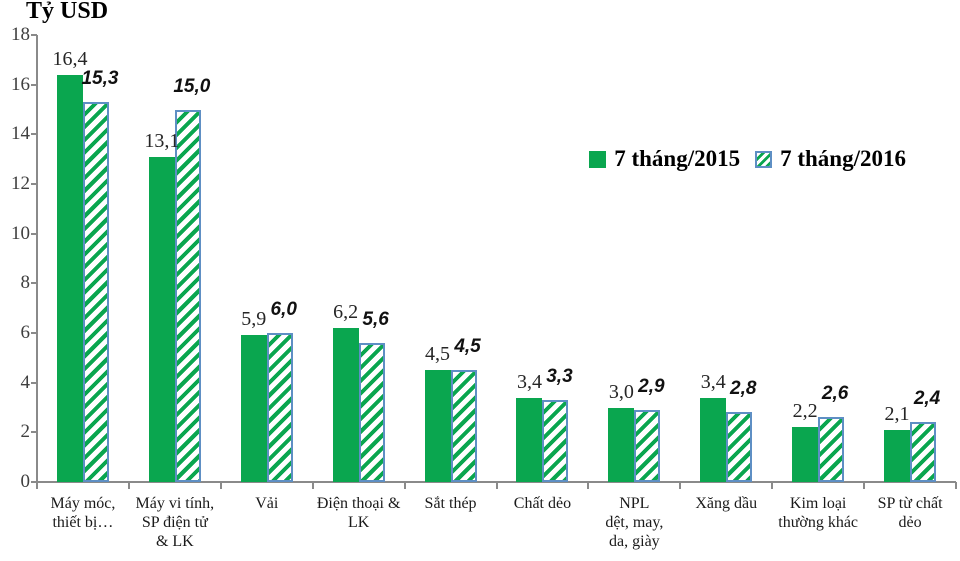 This screenshot has height=561, width=960. What do you see at coordinates (634, 503) in the screenshot?
I see `category-label-line: NPL` at bounding box center [634, 503].